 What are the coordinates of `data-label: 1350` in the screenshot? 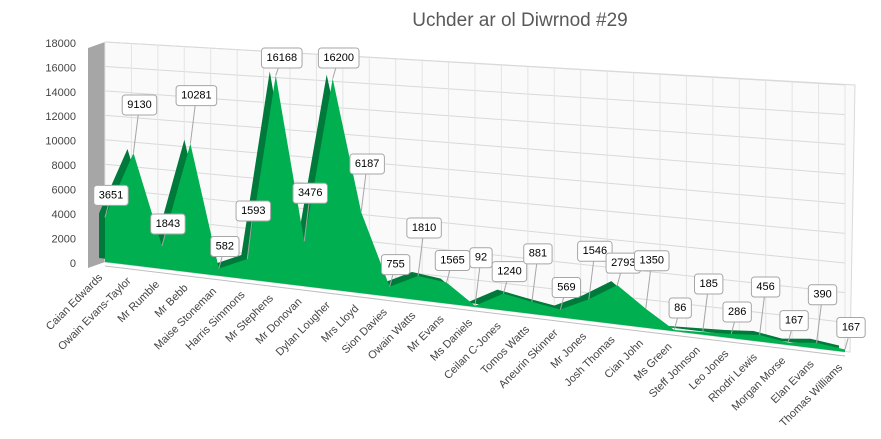 It's located at (652, 261).